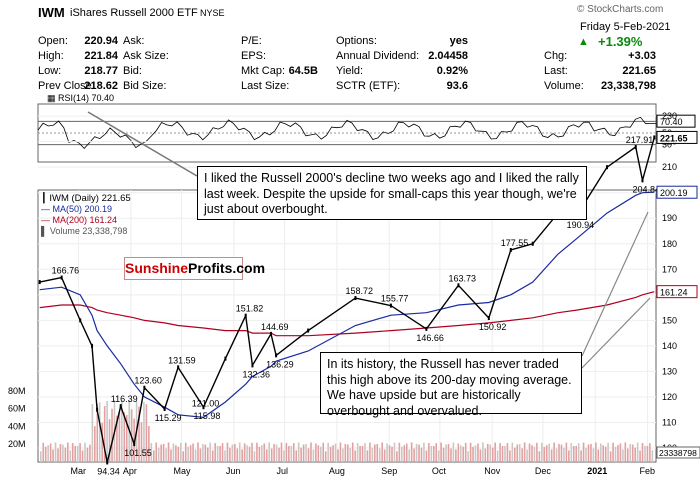  What do you see at coordinates (457, 86) in the screenshot?
I see `stat-value: 93.6` at bounding box center [457, 86].